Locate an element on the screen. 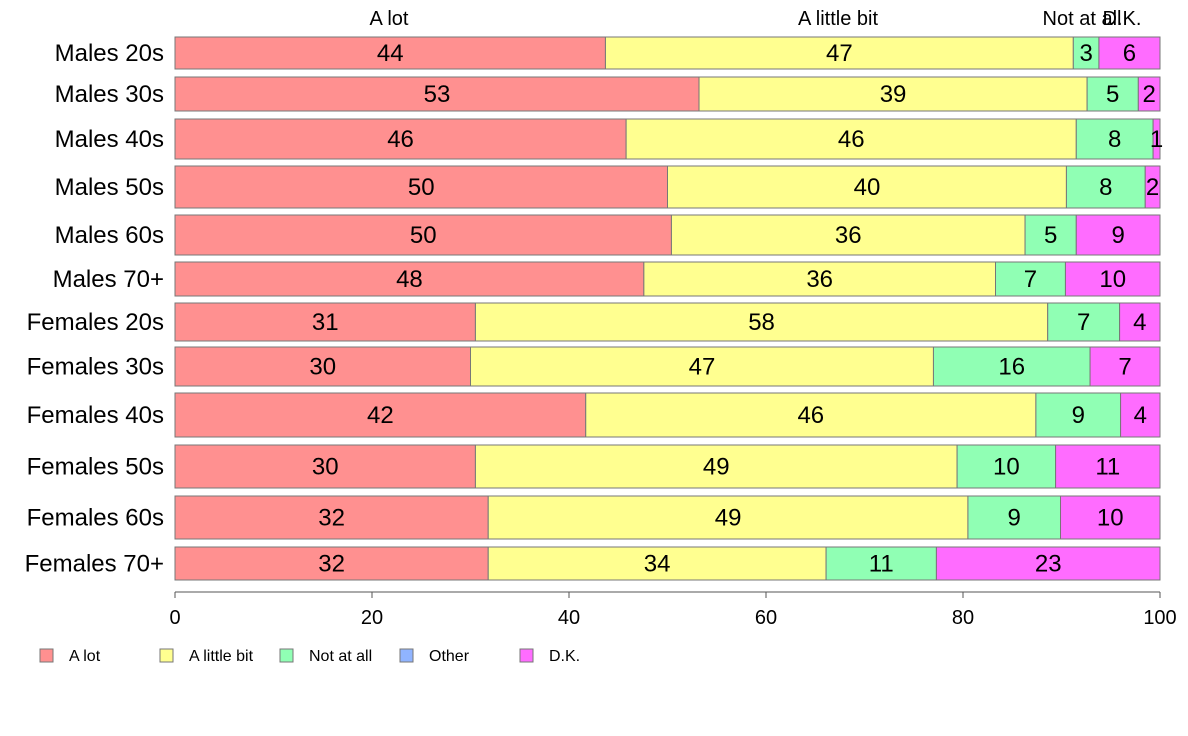 The height and width of the screenshot is (736, 1188). top-label: A little bit is located at coordinates (838, 19).